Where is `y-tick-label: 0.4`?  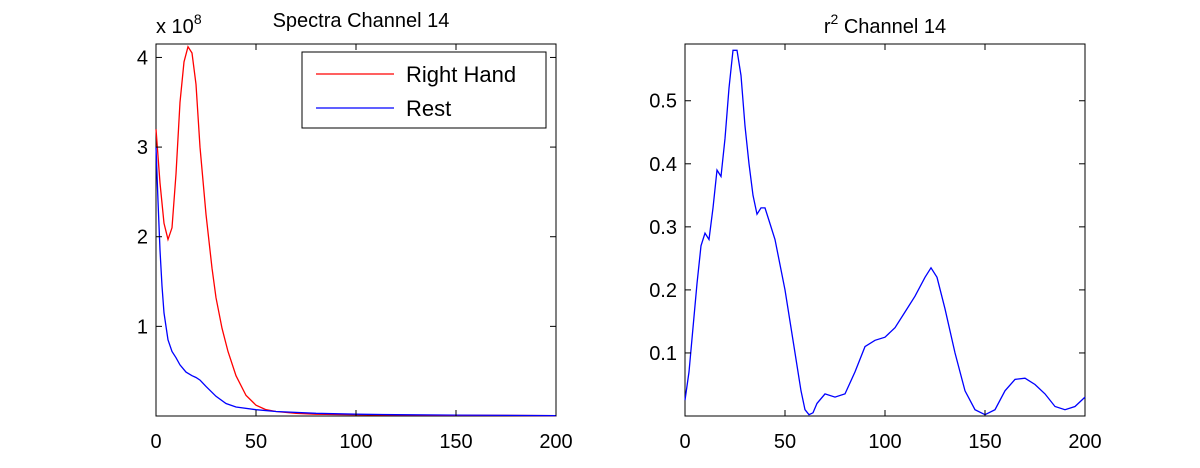
y-tick-label: 0.4 is located at coordinates (663, 165).